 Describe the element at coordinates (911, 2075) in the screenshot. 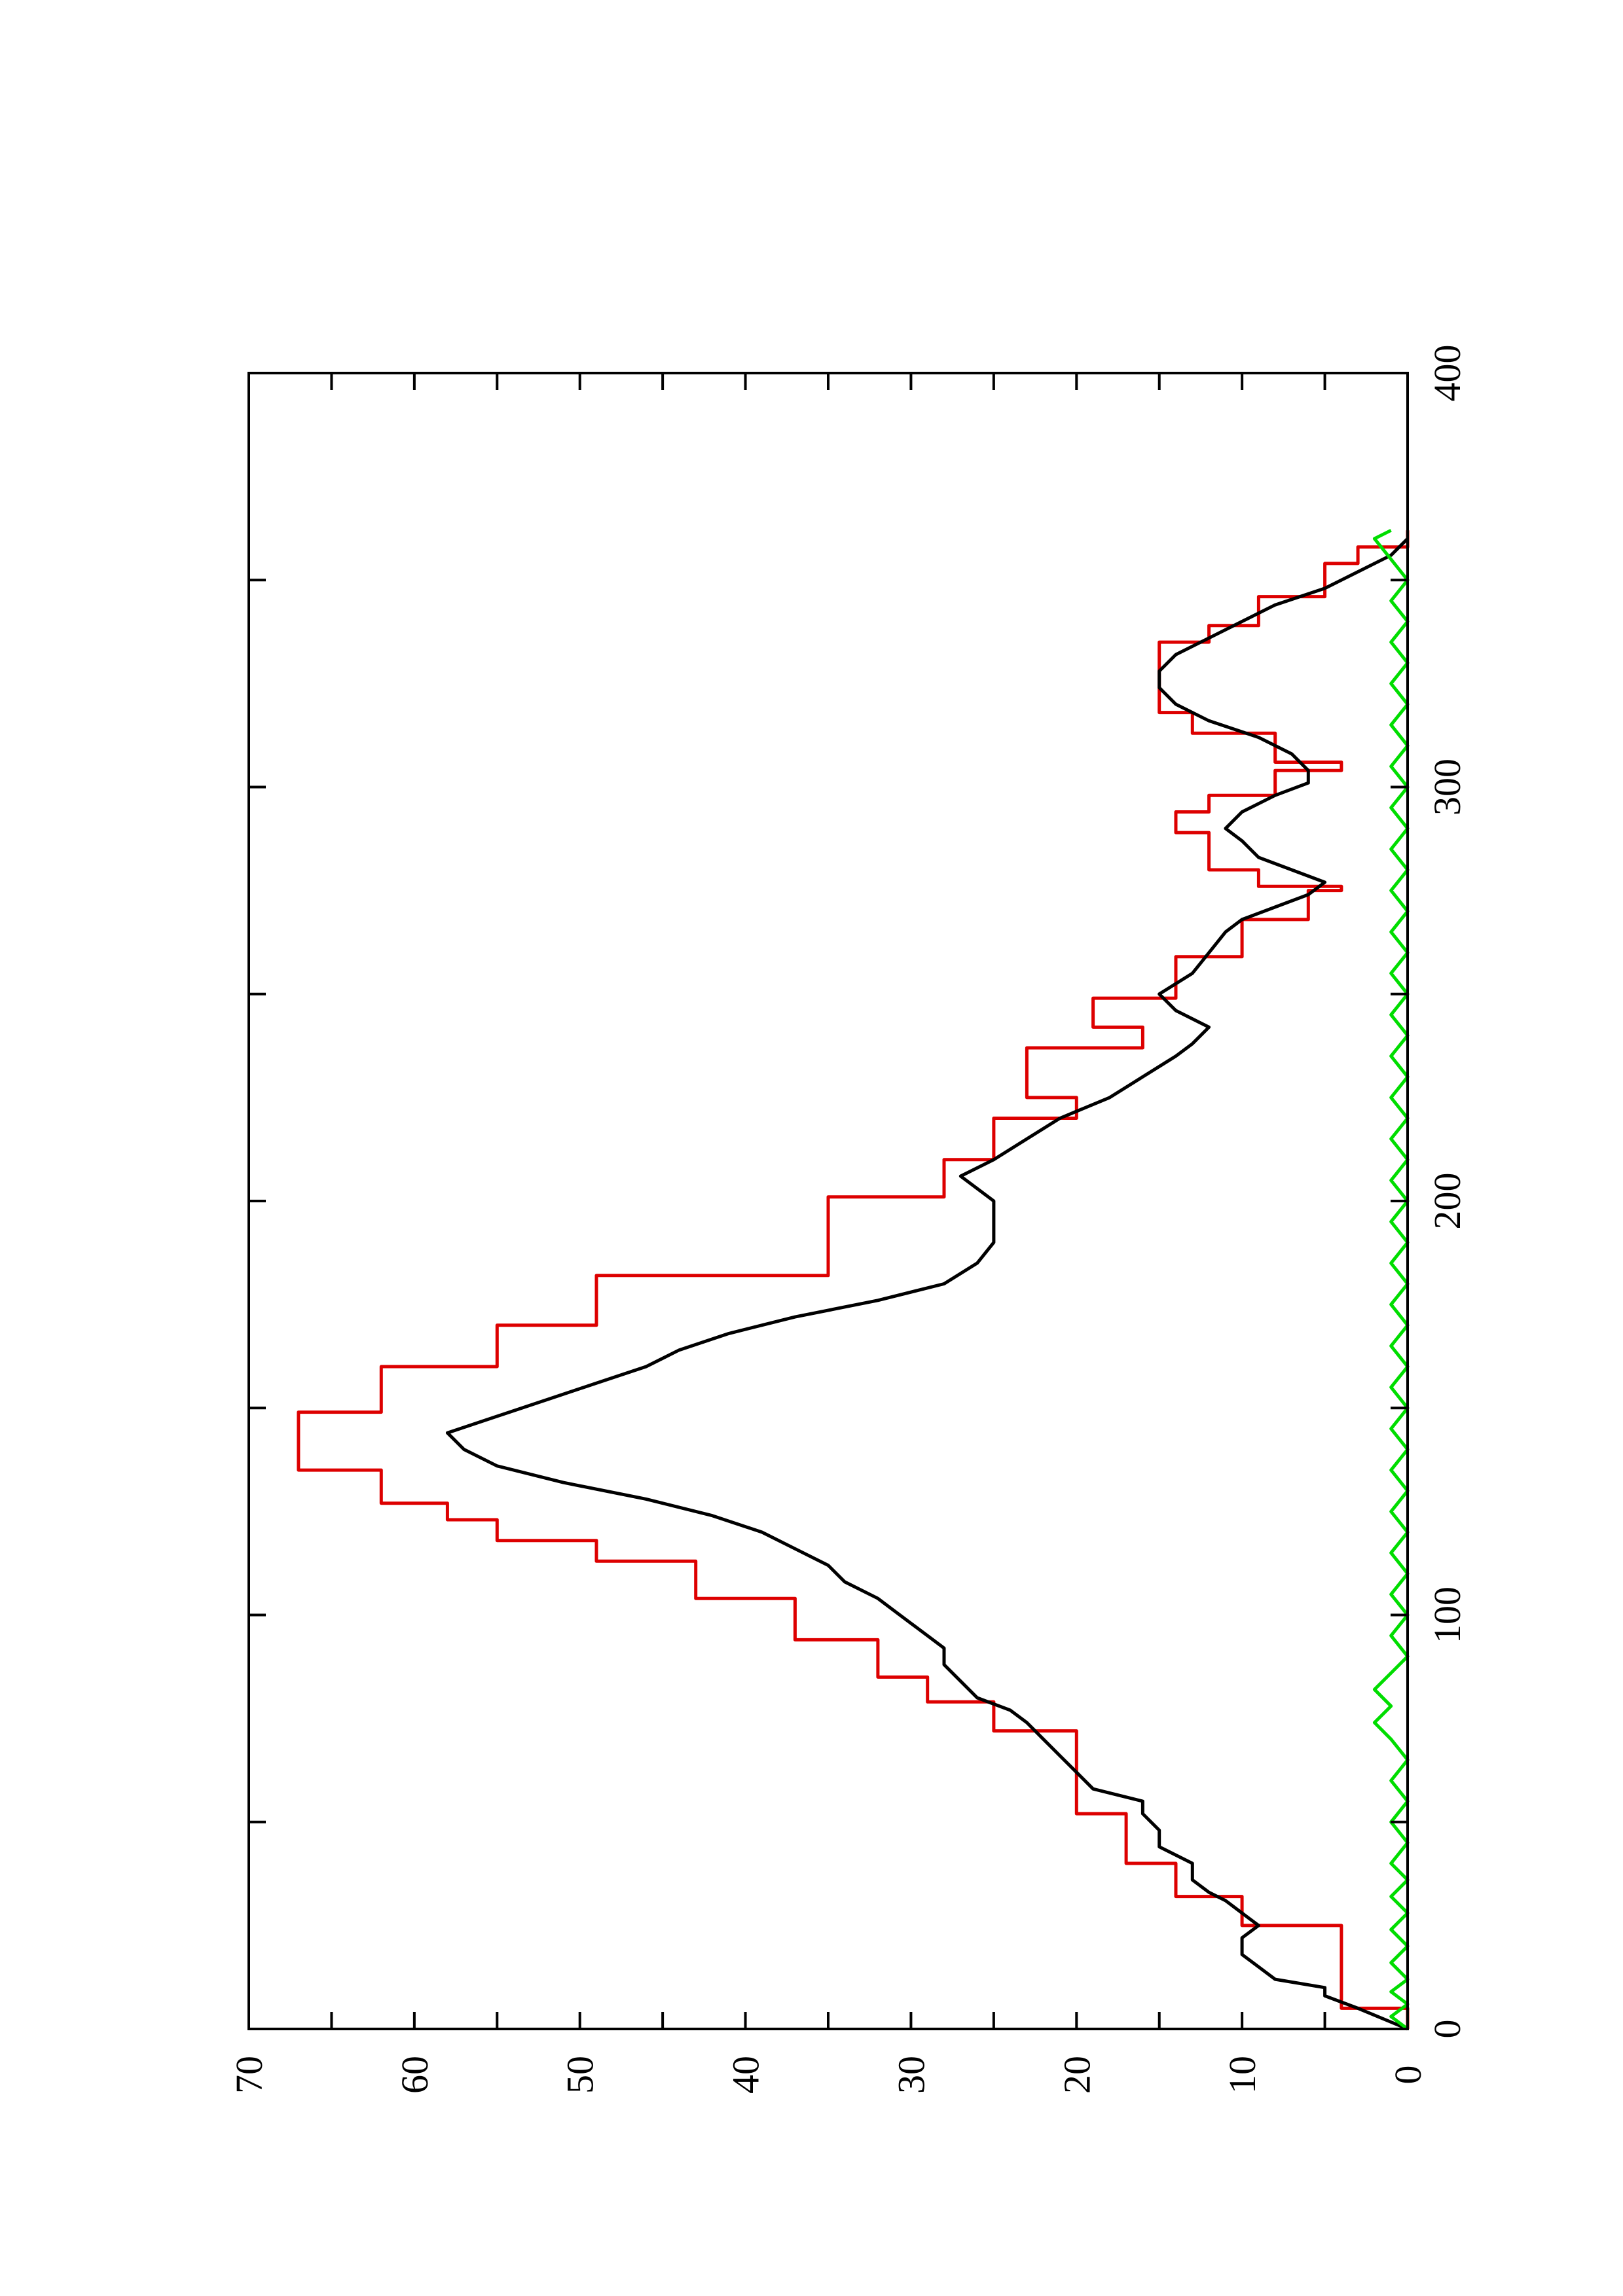

I see `y-tick-label: 30` at that location.